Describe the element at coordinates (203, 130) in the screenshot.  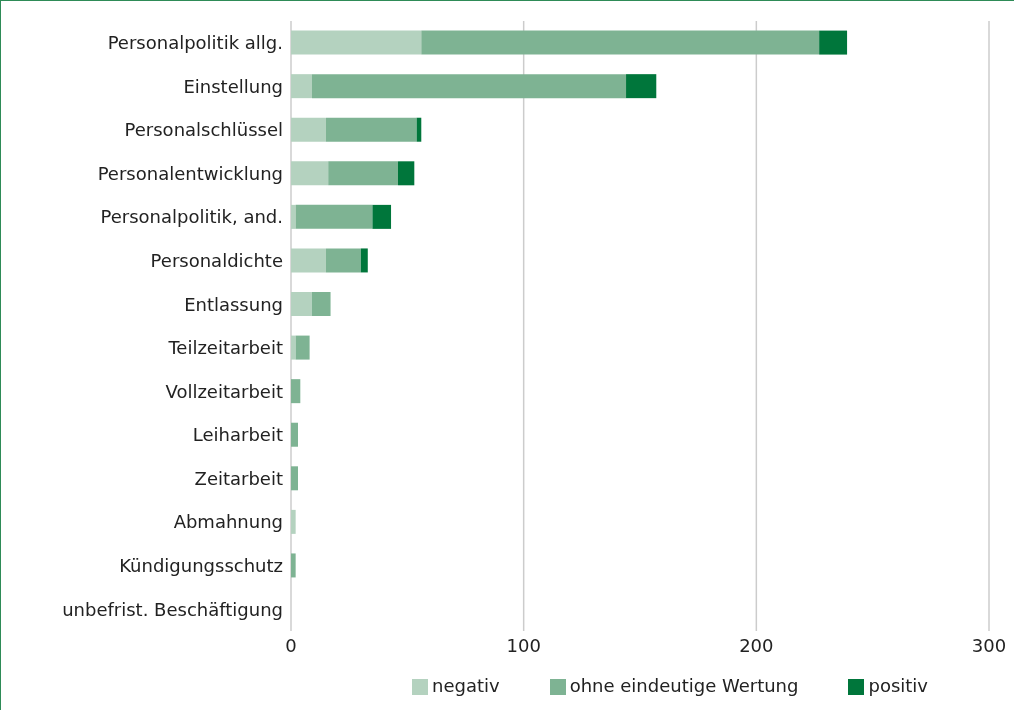
I see `y-tick-label: Personalschlüssel` at that location.